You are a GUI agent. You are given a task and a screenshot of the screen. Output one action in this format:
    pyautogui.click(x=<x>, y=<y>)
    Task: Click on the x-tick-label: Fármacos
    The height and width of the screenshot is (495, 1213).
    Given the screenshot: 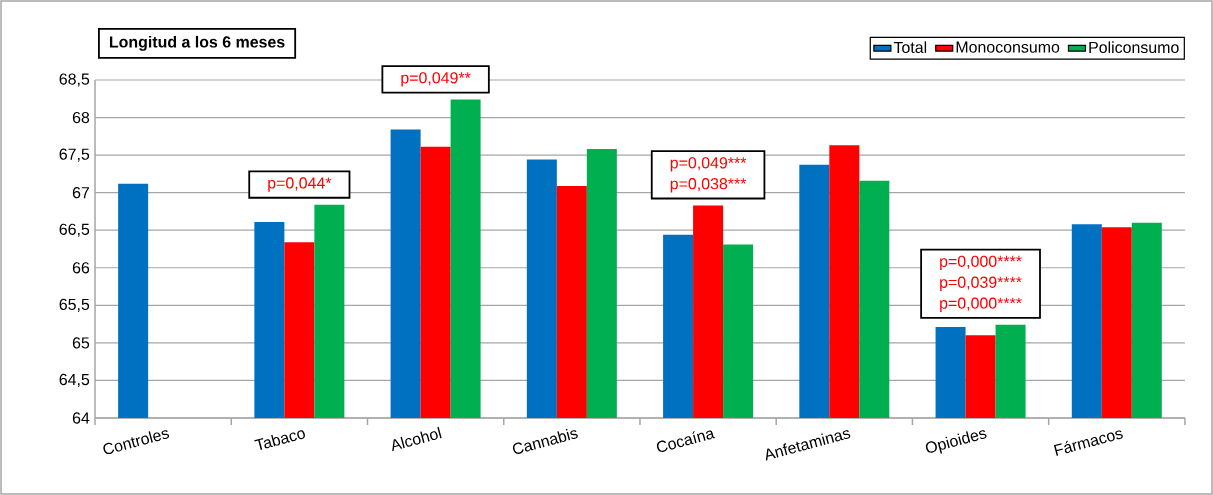 What is the action you would take?
    pyautogui.click(x=1088, y=443)
    